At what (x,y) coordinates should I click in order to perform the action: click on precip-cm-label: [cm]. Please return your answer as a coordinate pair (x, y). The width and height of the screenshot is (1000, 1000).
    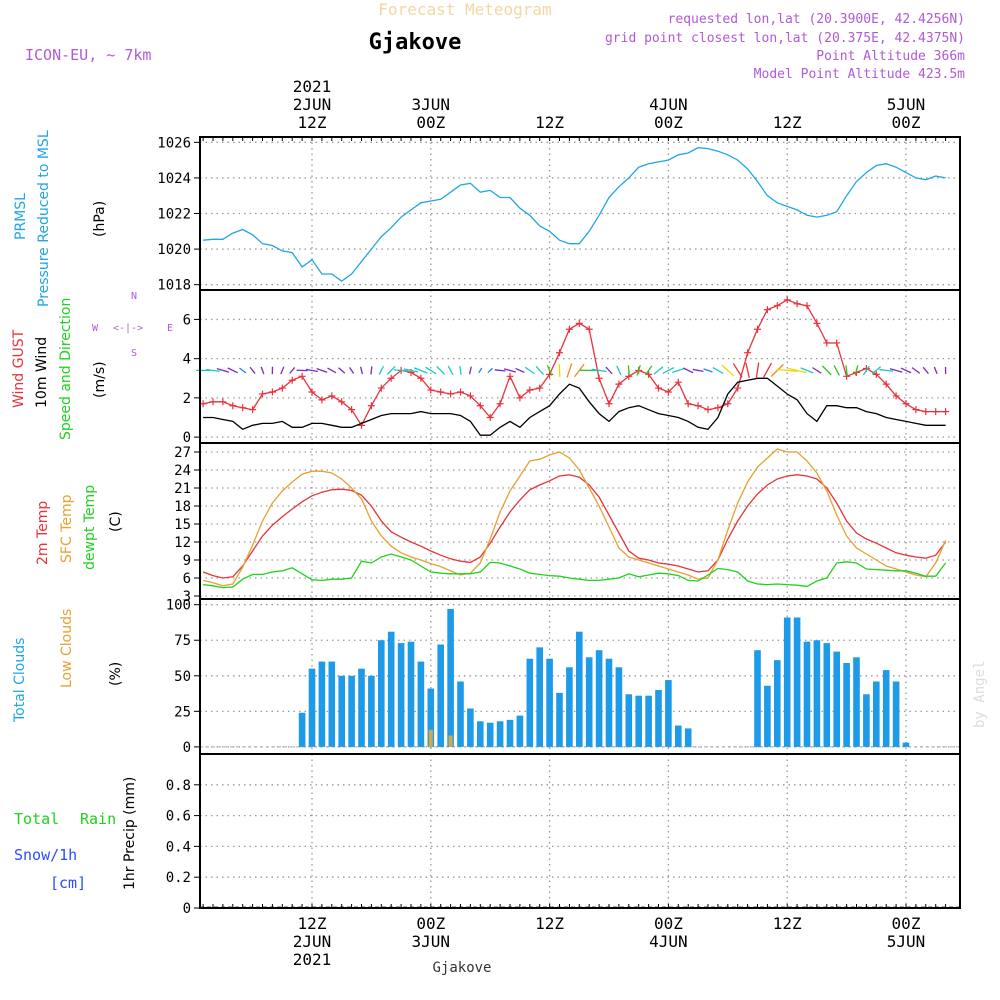
    Looking at the image, I should click on (68, 883).